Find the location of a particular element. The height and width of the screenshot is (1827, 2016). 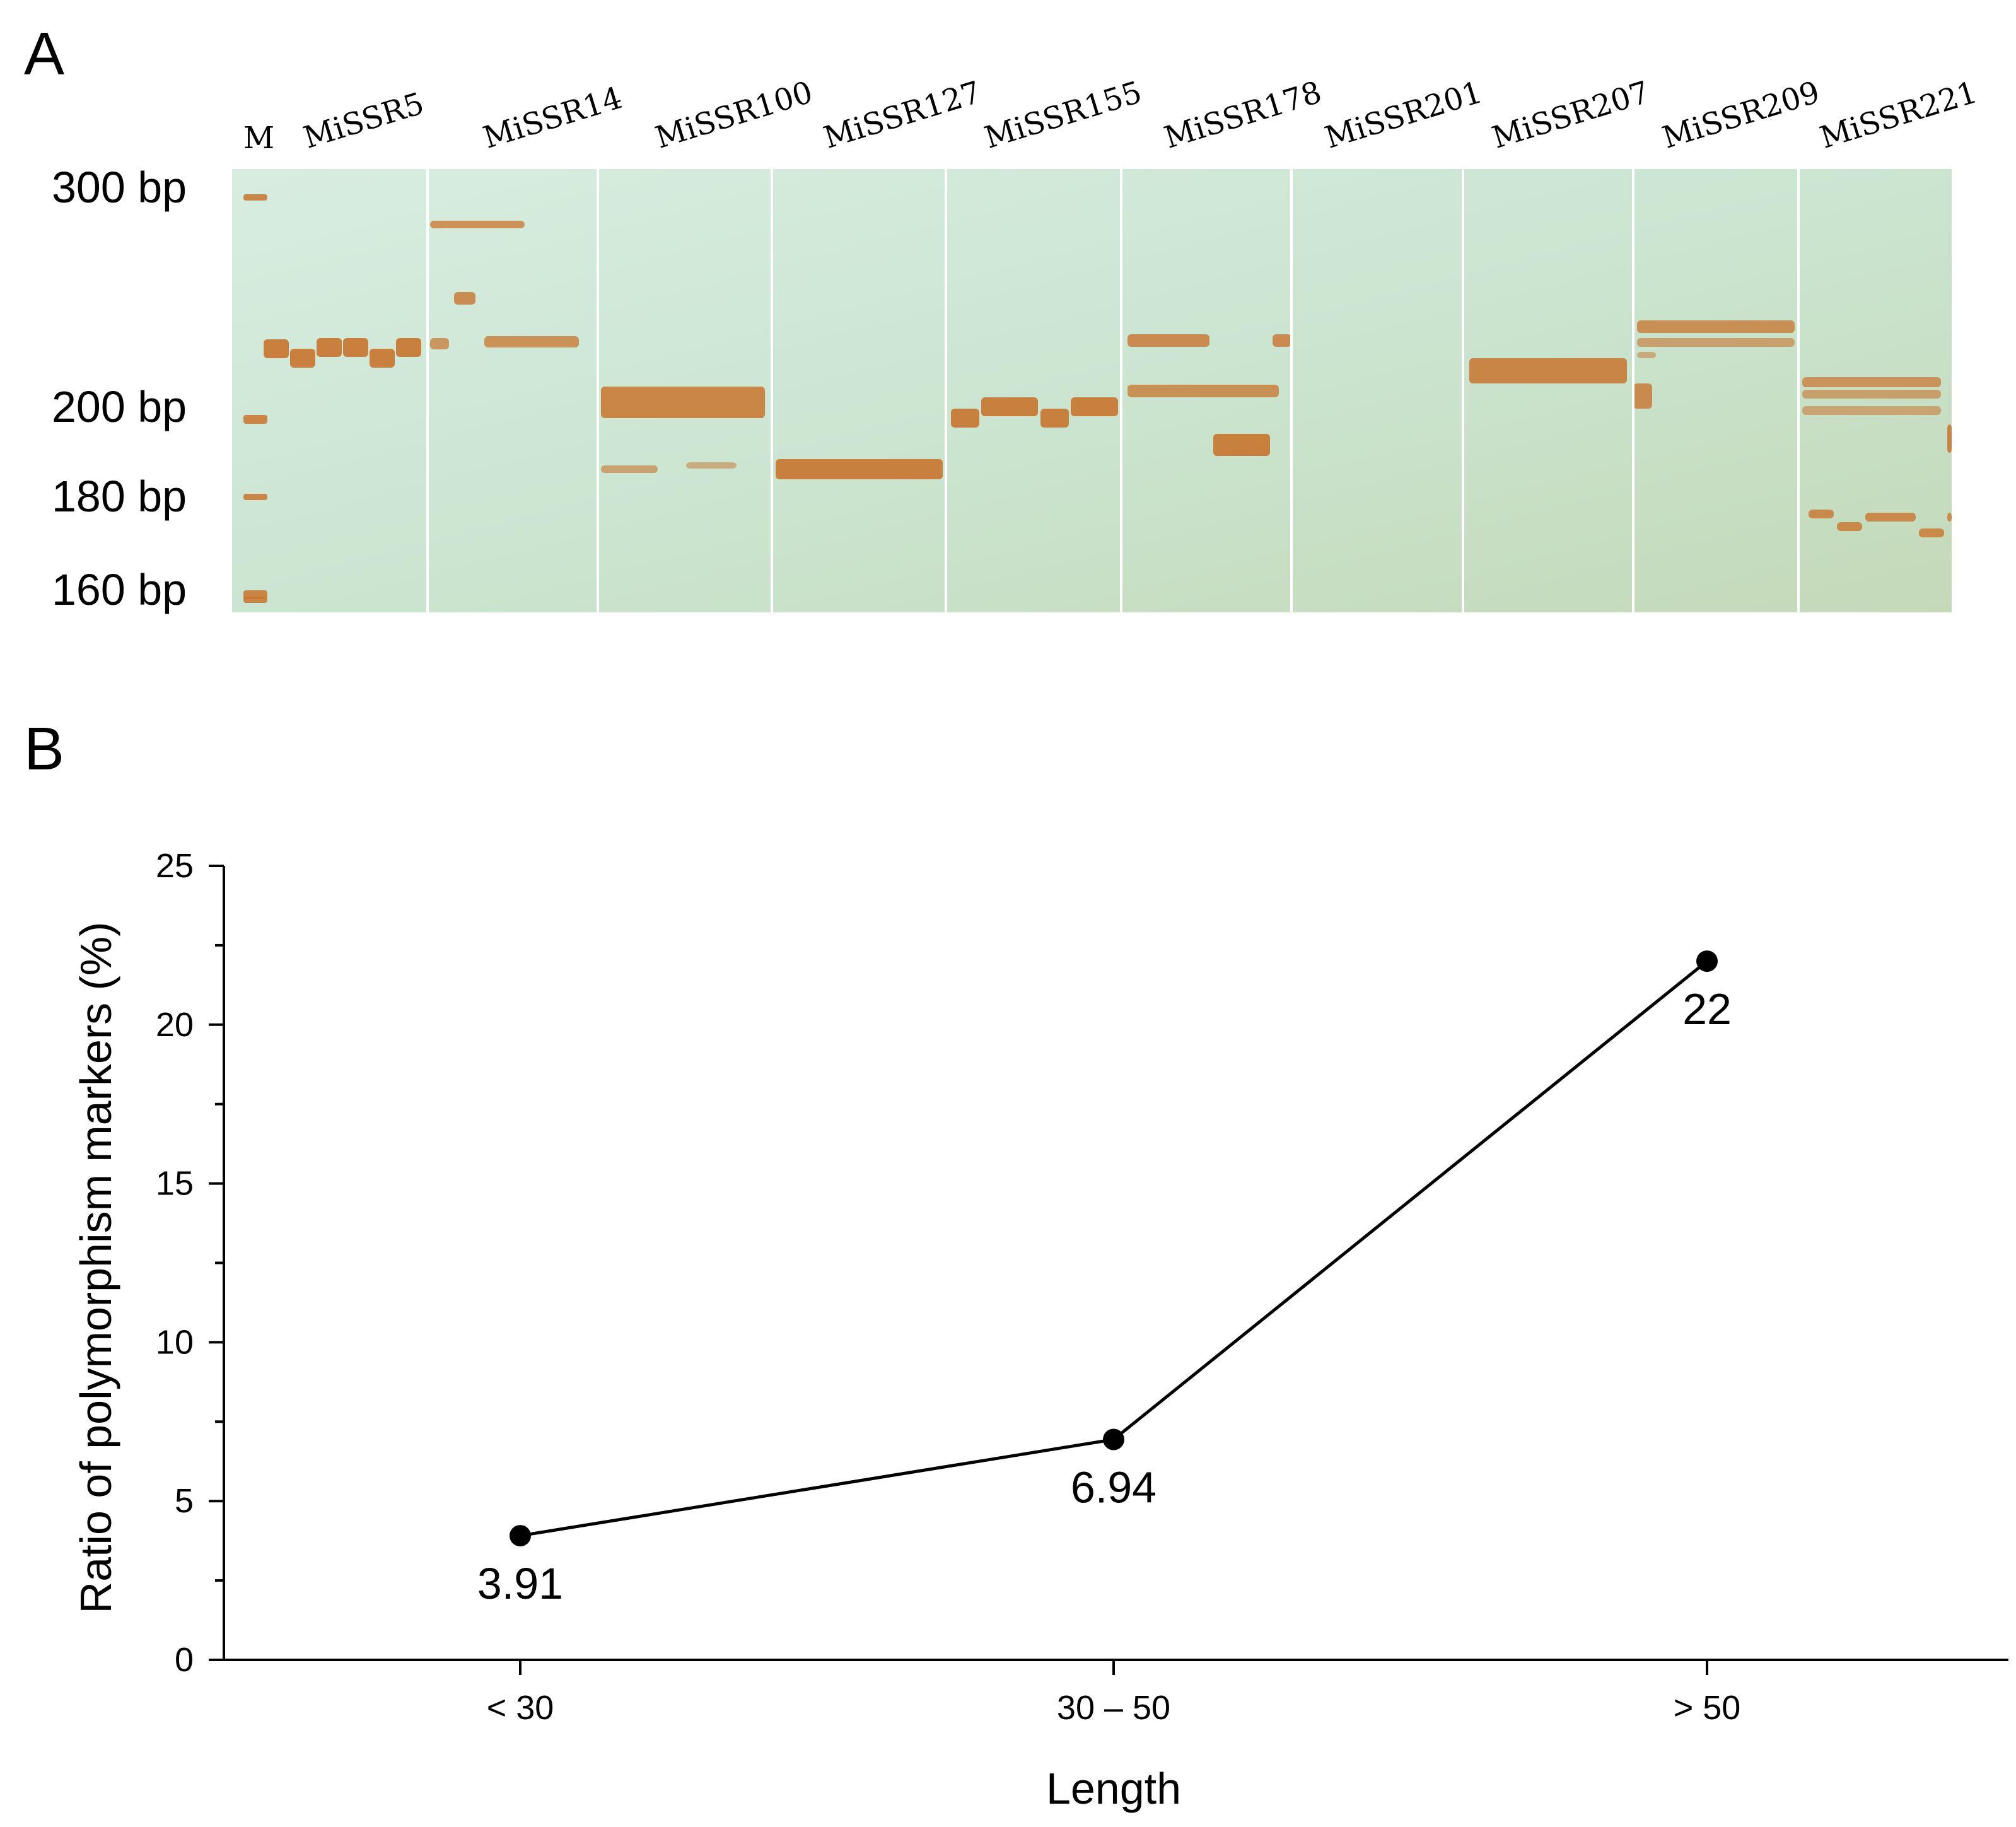

marker-label-missr155: MiSSR155 is located at coordinates (1063, 115).